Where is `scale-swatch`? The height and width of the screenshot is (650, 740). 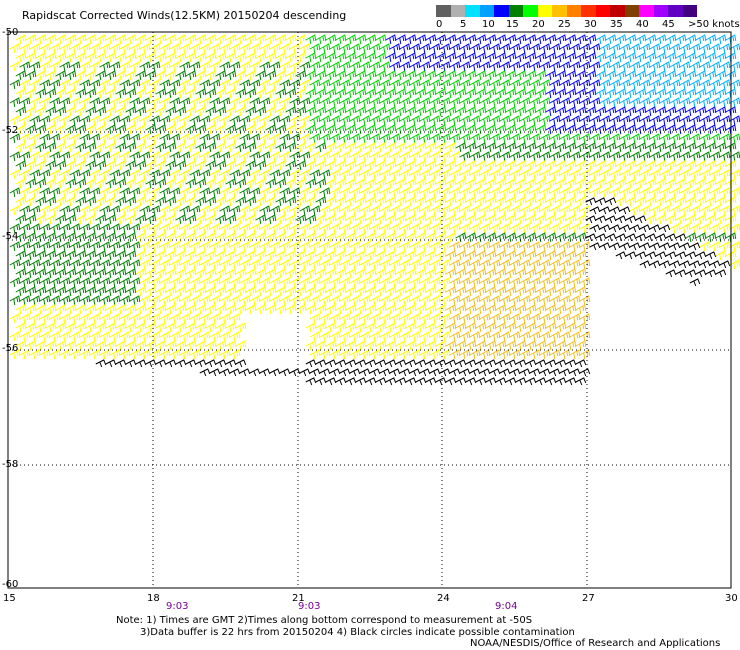
scale-swatch is located at coordinates (660, 11).